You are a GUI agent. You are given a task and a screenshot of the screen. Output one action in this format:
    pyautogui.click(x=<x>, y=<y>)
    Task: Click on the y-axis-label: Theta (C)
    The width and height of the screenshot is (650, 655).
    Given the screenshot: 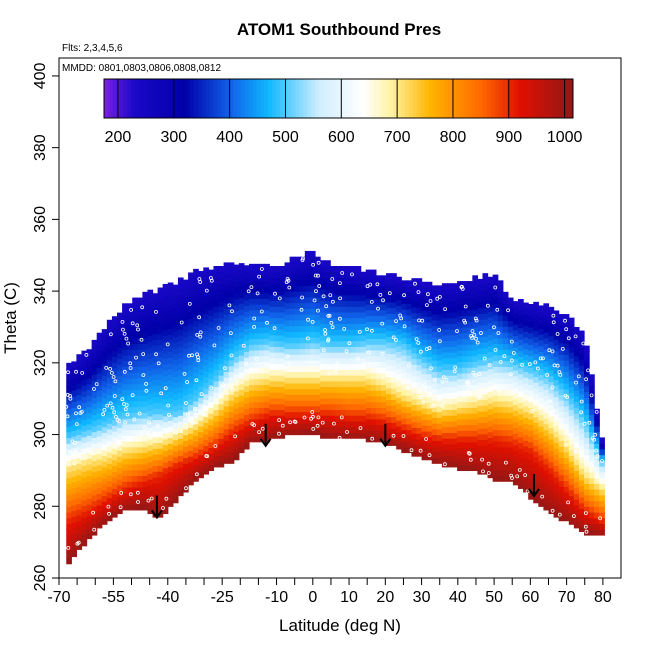 What is the action you would take?
    pyautogui.click(x=10, y=318)
    